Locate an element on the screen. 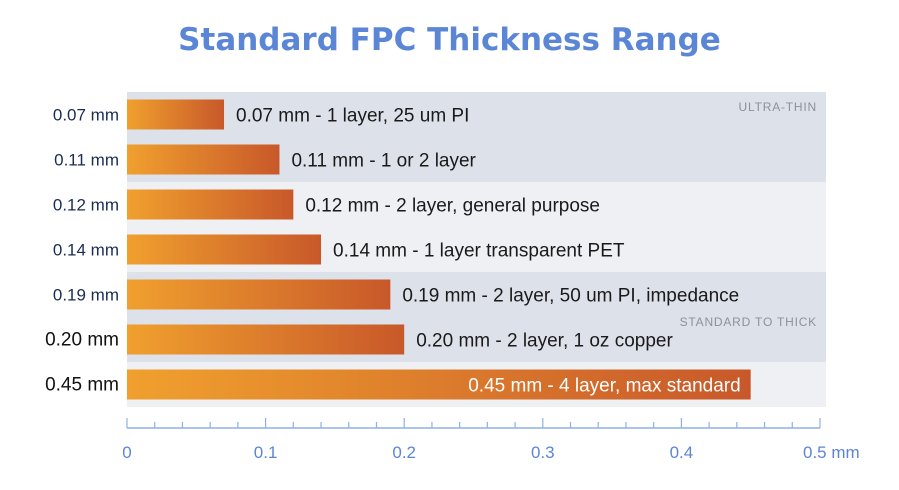 This screenshot has width=899, height=490. chart-title: Standard FPC Thickness Range is located at coordinates (449, 40).